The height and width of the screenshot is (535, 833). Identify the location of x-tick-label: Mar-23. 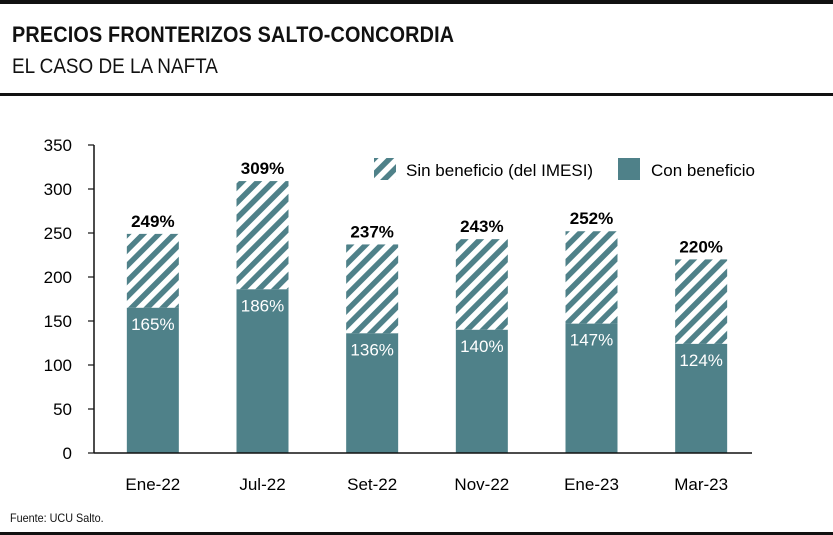
(701, 484).